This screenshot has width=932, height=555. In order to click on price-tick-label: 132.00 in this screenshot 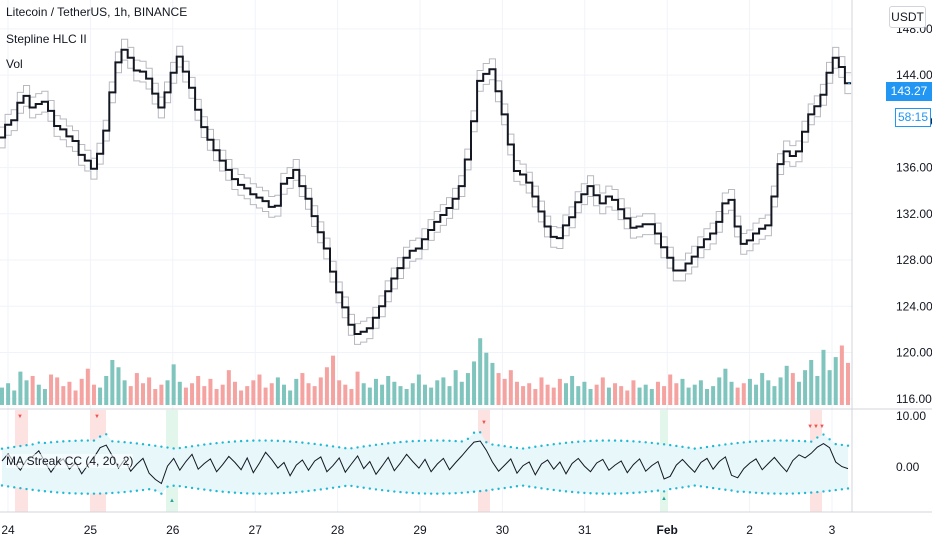, I will do `click(914, 214)`.